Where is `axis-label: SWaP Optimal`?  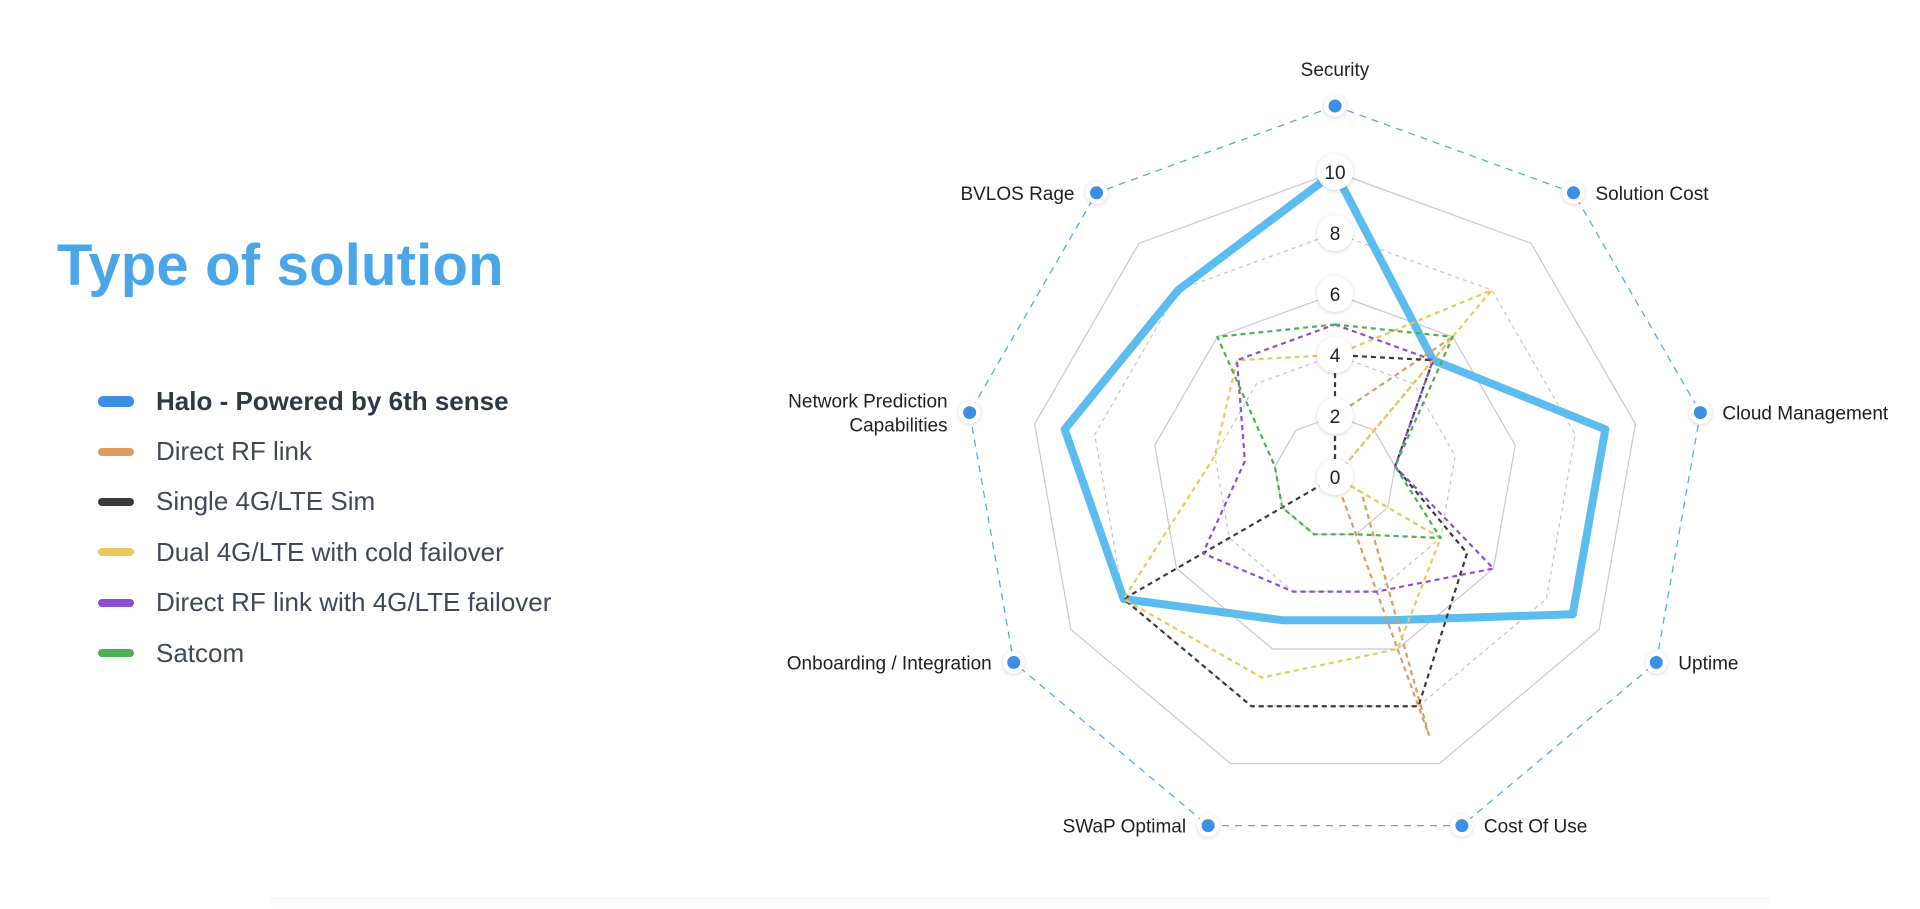
axis-label: SWaP Optimal is located at coordinates (1125, 827).